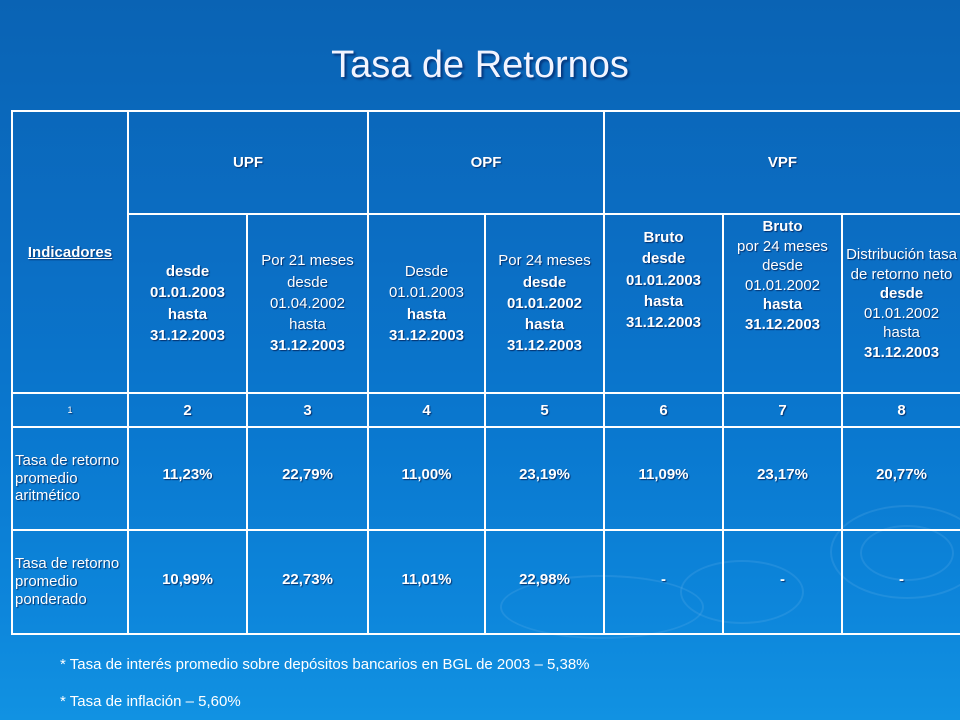 The height and width of the screenshot is (720, 960). I want to click on row-label-weighted: Tasa de retorno promedio ponderado, so click(70, 582).